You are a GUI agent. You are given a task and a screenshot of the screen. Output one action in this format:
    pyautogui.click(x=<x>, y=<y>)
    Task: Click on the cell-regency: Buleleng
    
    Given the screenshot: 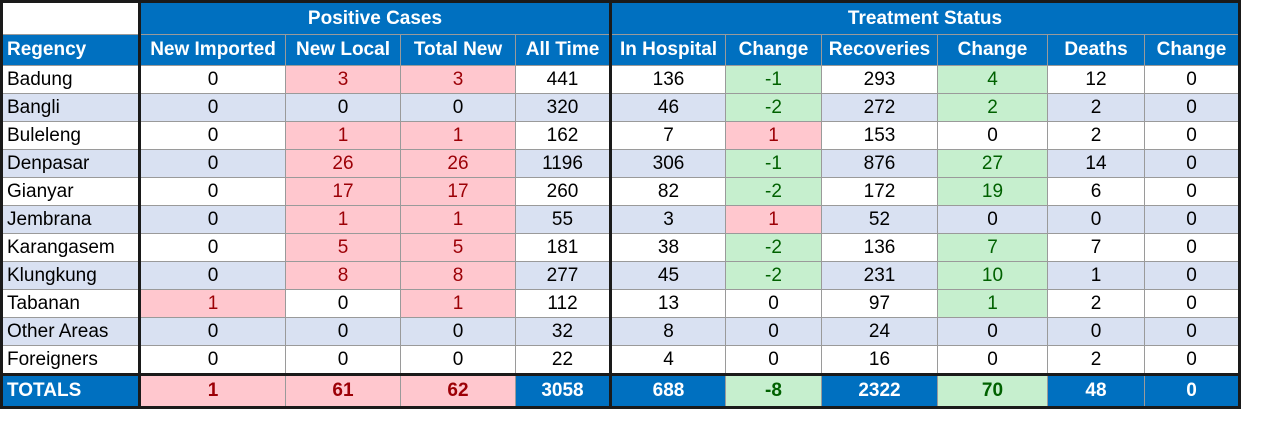 What is the action you would take?
    pyautogui.click(x=70, y=135)
    